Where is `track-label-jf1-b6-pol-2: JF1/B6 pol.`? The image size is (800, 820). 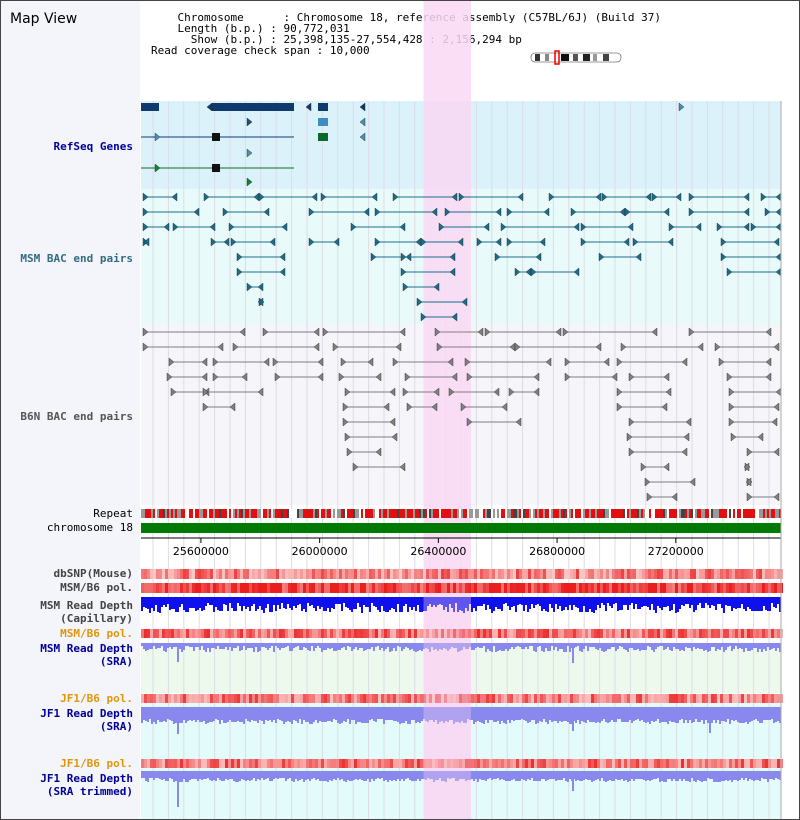 track-label-jf1-b6-pol-2: JF1/B6 pol. is located at coordinates (96, 763).